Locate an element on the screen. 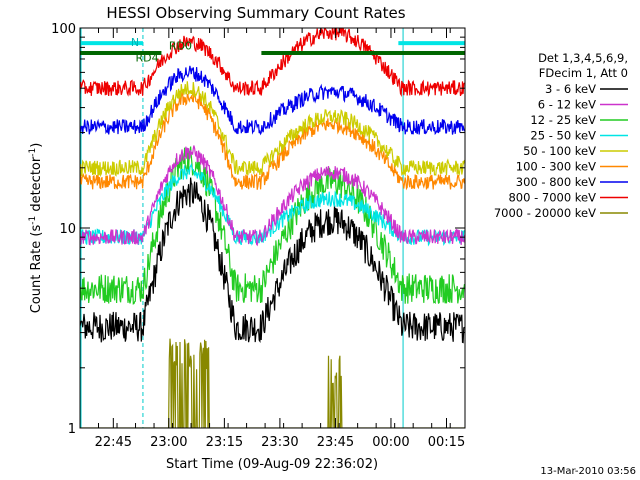 Image resolution: width=640 pixels, height=480 pixels. x-tick-label: 00:00 is located at coordinates (390, 442).